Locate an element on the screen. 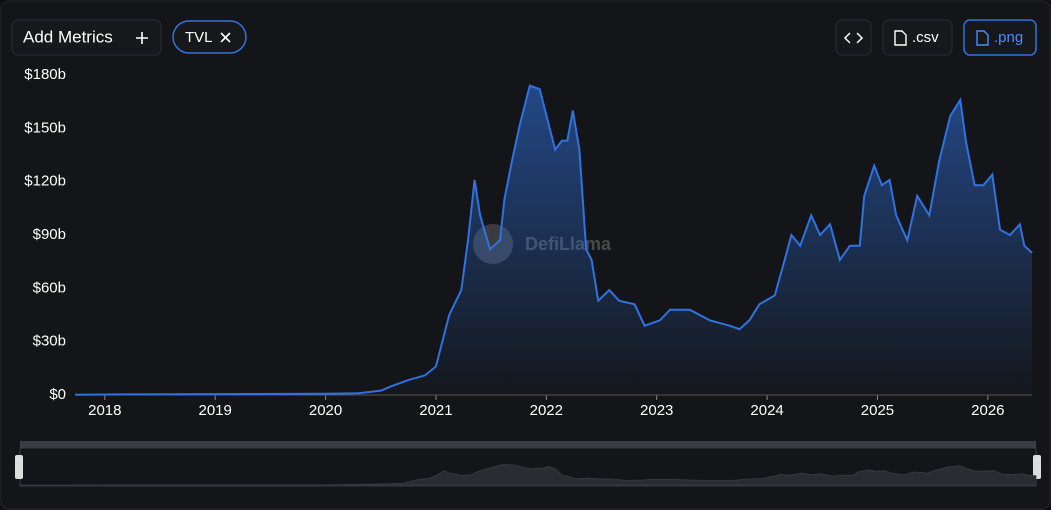 The height and width of the screenshot is (510, 1051). navigator-handle-right is located at coordinates (1037, 467).